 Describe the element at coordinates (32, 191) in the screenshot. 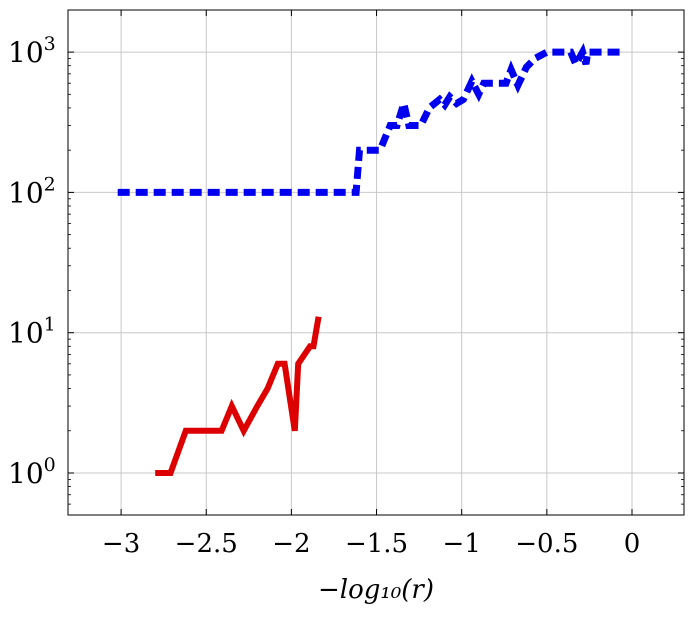

I see `y-tick-label: 102` at that location.